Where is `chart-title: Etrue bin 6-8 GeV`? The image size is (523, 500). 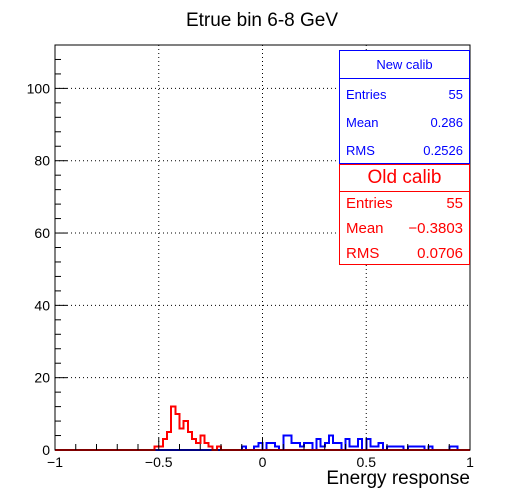
chart-title: Etrue bin 6-8 GeV is located at coordinates (262, 20).